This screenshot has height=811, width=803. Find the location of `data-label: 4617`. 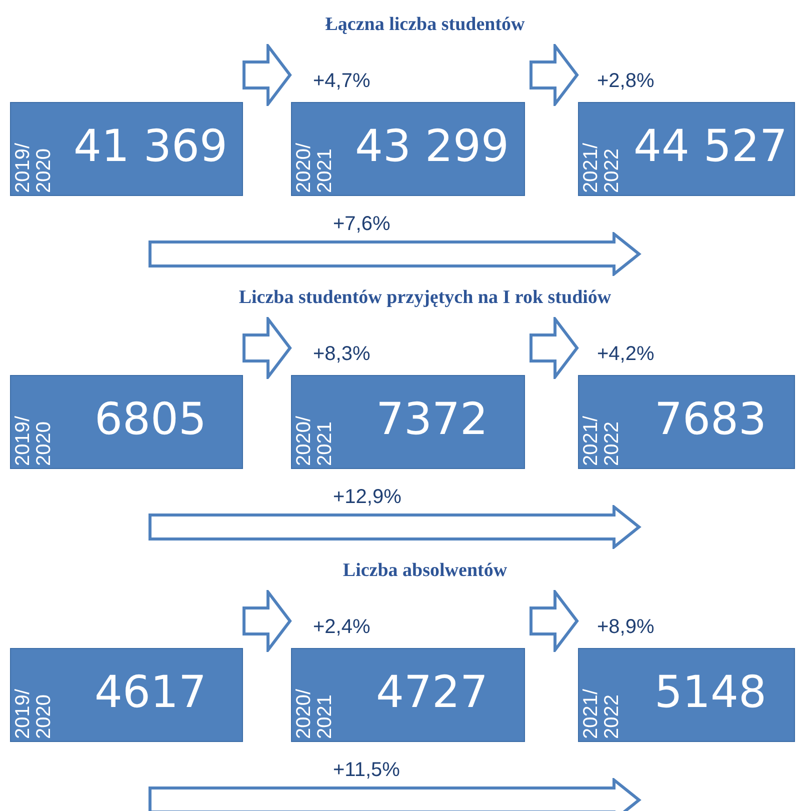

data-label: 4617 is located at coordinates (151, 692).